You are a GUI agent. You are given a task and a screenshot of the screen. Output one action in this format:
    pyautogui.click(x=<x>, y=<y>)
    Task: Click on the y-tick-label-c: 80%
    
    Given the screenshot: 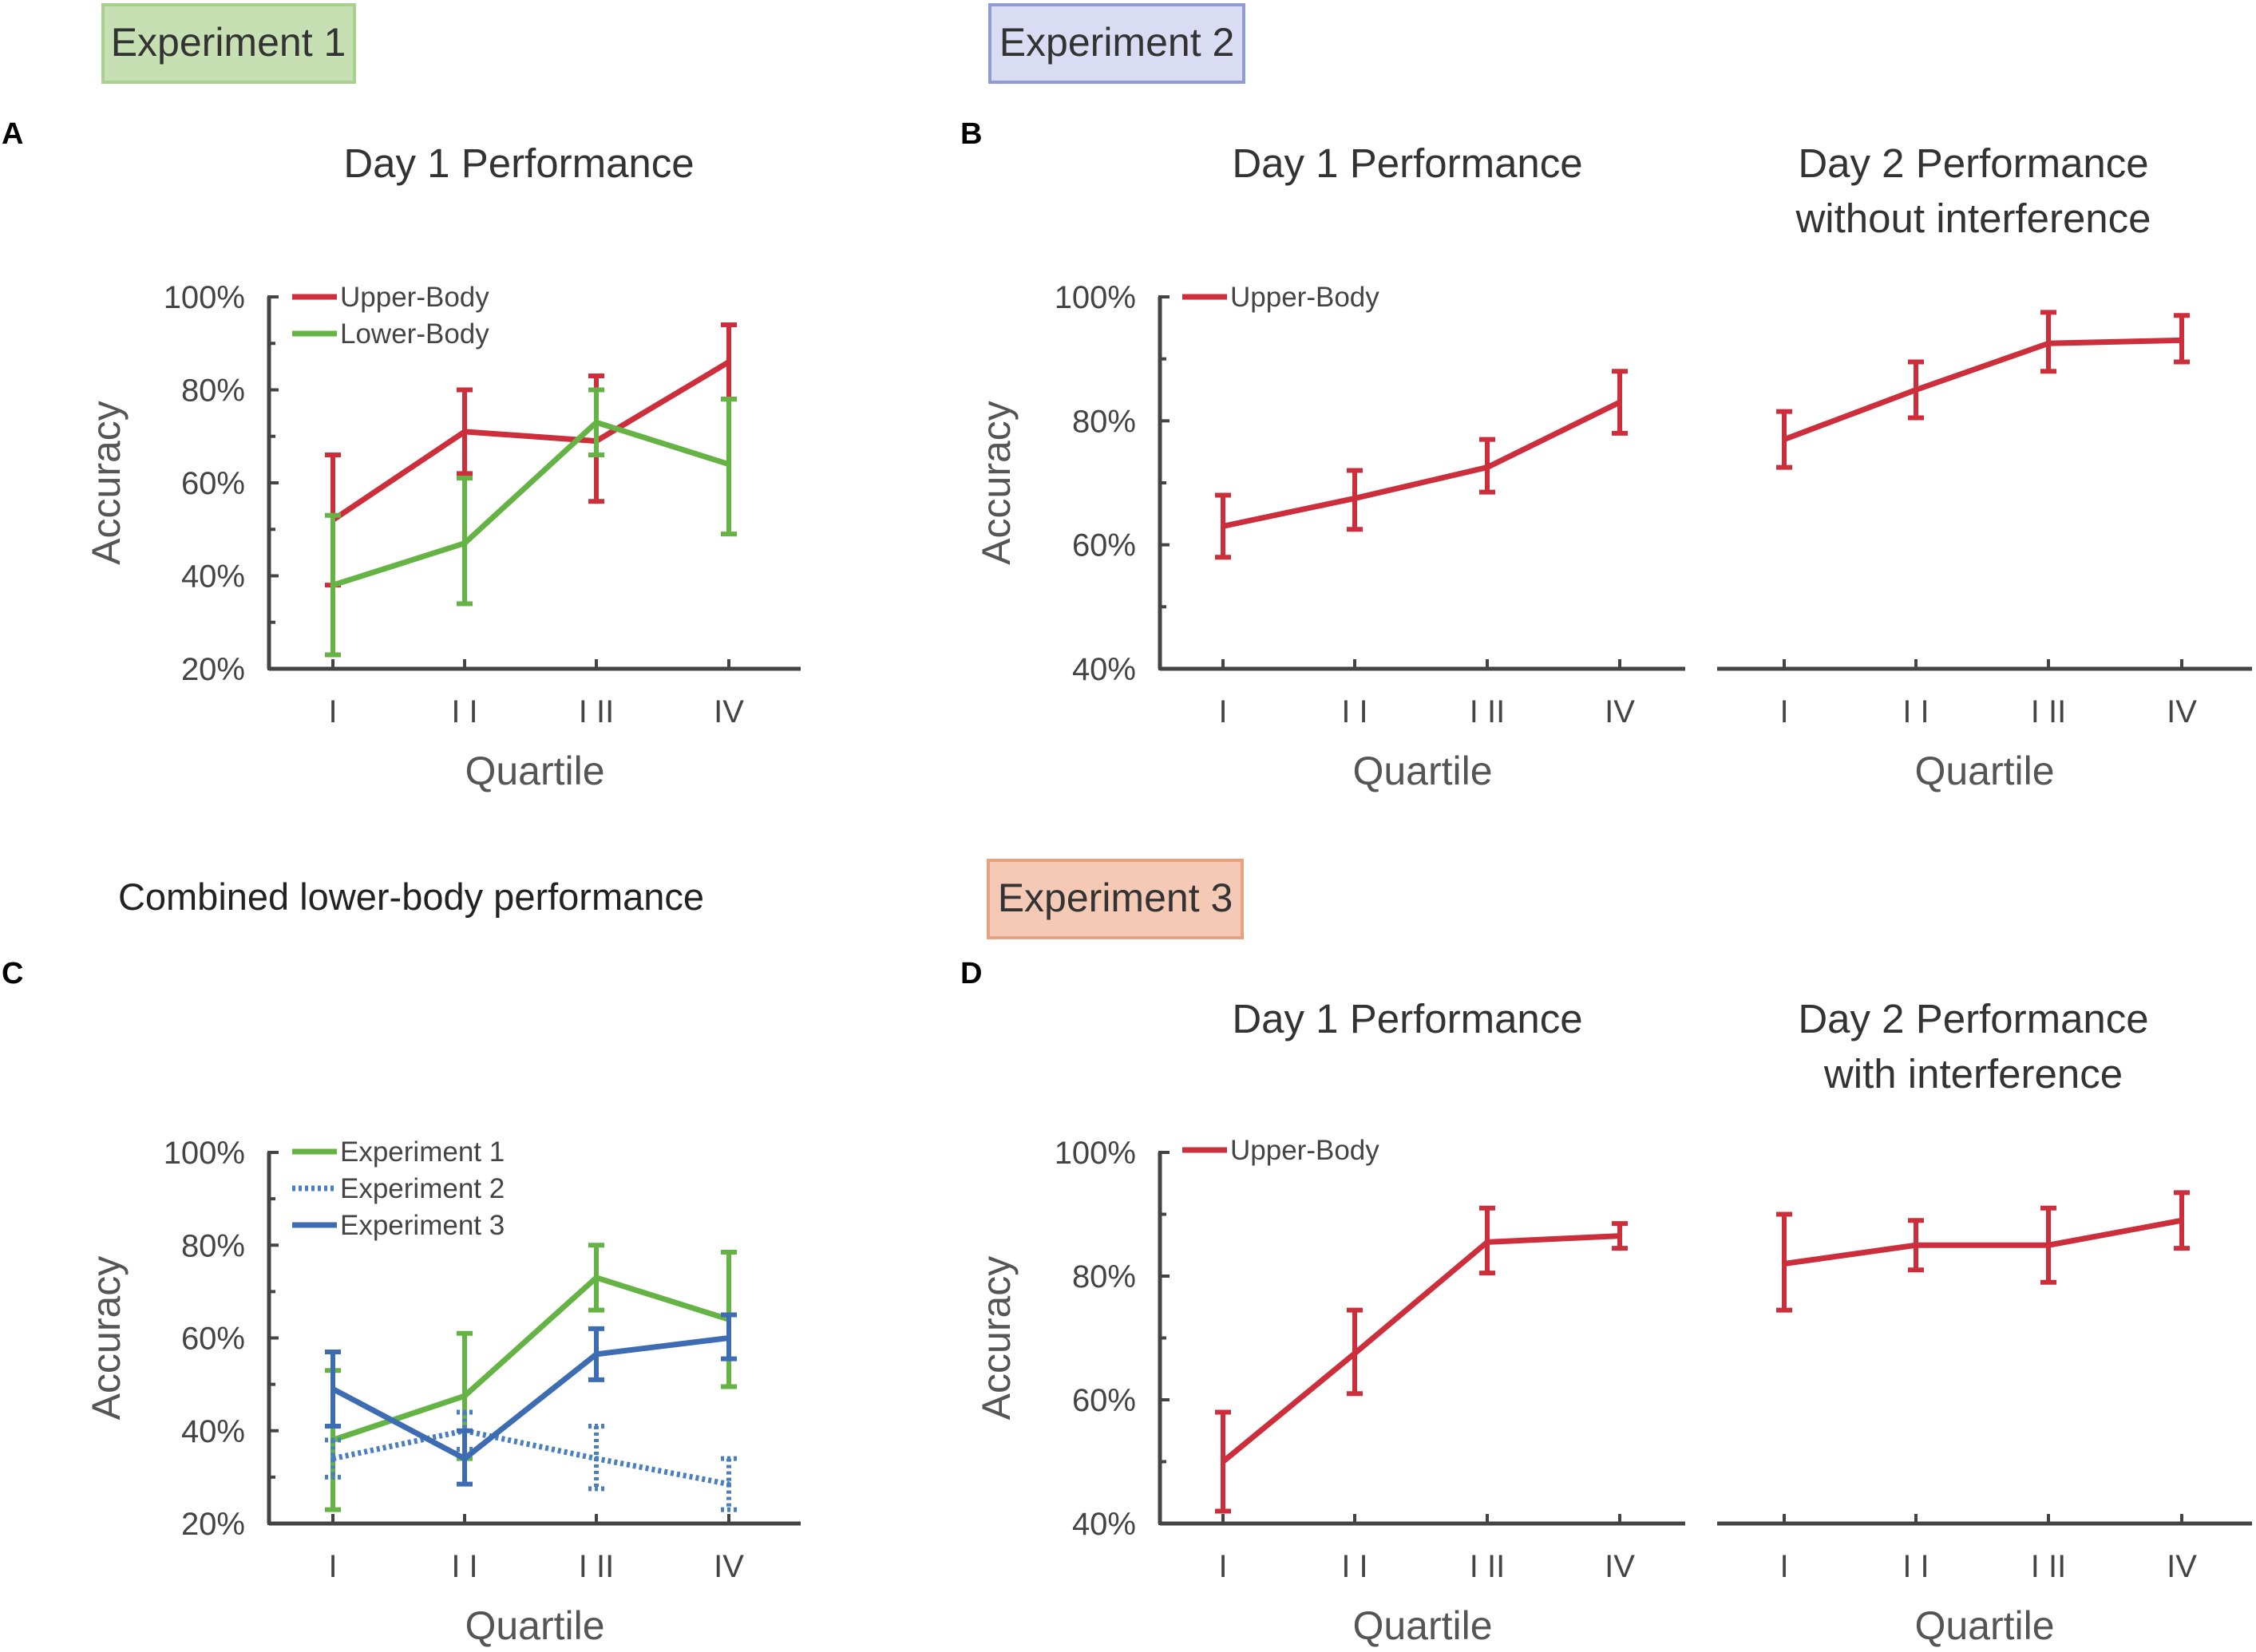 What is the action you would take?
    pyautogui.click(x=213, y=1245)
    